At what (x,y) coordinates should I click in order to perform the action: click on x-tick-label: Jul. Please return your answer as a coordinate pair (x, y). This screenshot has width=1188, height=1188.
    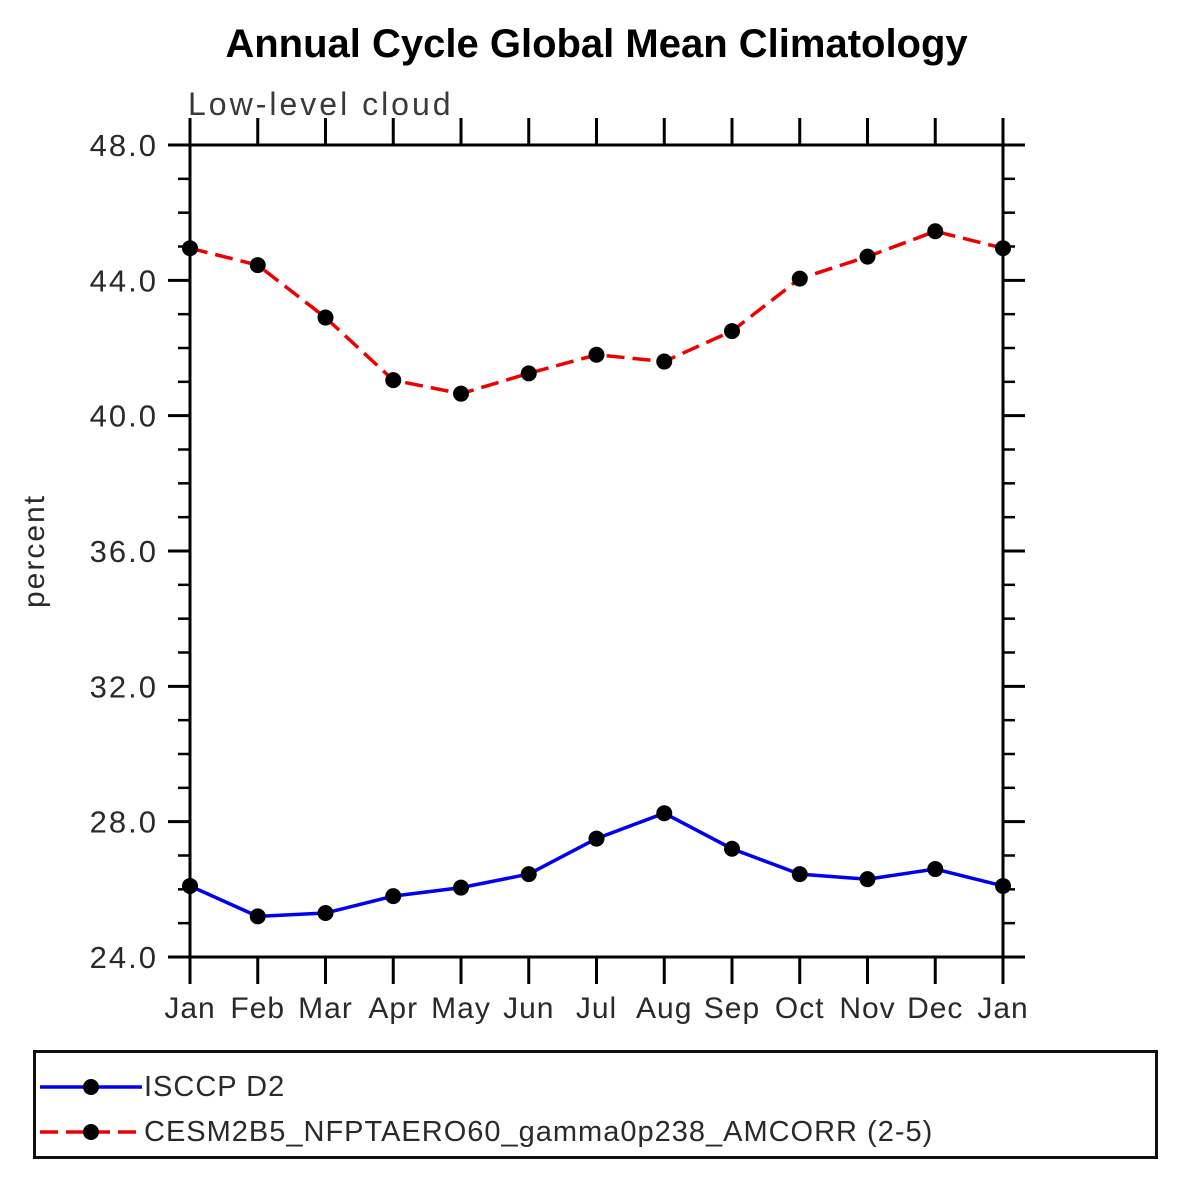
    Looking at the image, I should click on (596, 1008).